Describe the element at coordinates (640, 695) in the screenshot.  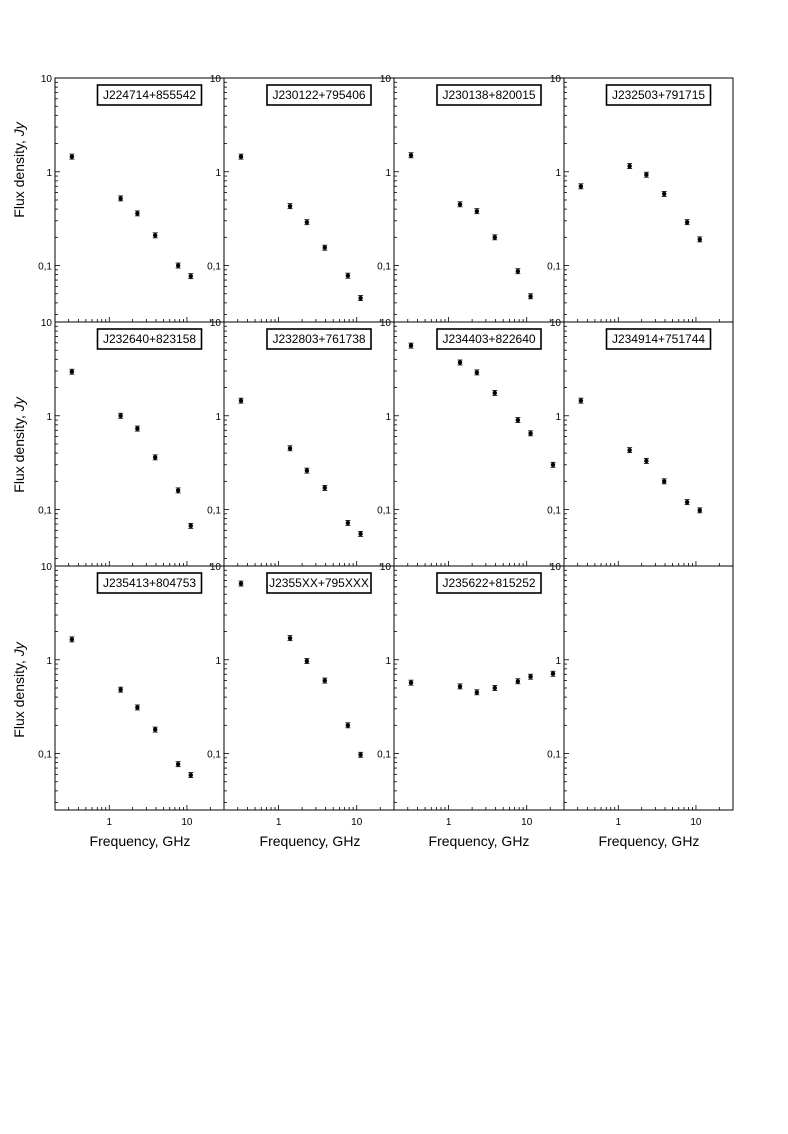
I see `panel-12: 0,1 1 10 1 10` at that location.